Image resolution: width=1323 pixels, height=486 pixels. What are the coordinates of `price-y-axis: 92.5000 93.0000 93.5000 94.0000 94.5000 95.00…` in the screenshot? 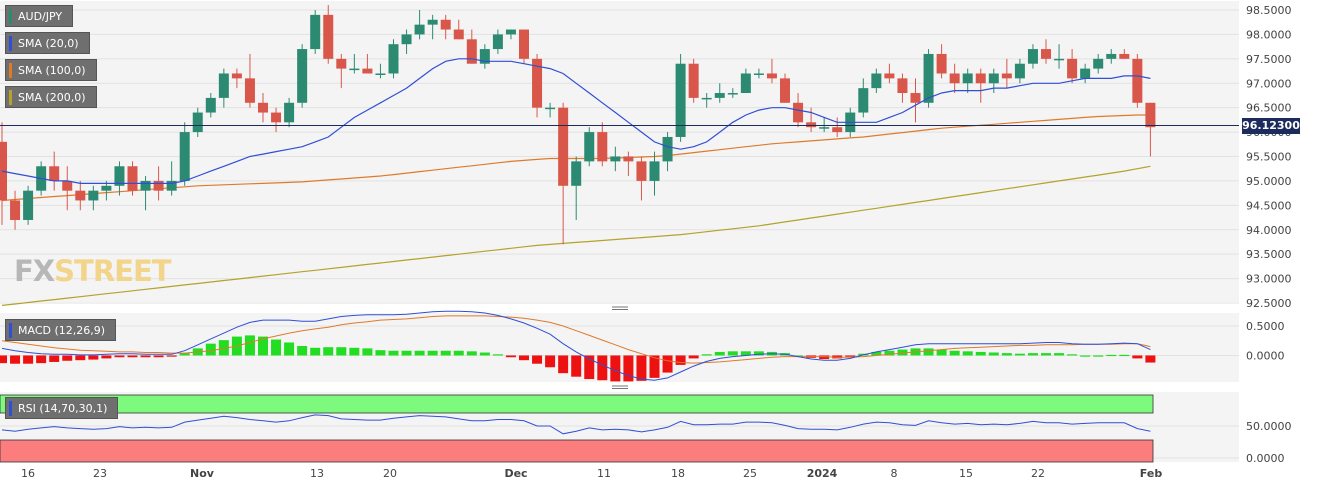 It's located at (1269, 157).